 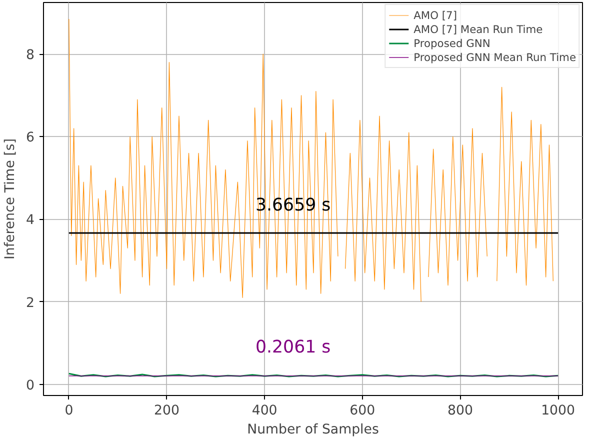 I want to click on y-tick-label: 4, so click(x=30, y=220).